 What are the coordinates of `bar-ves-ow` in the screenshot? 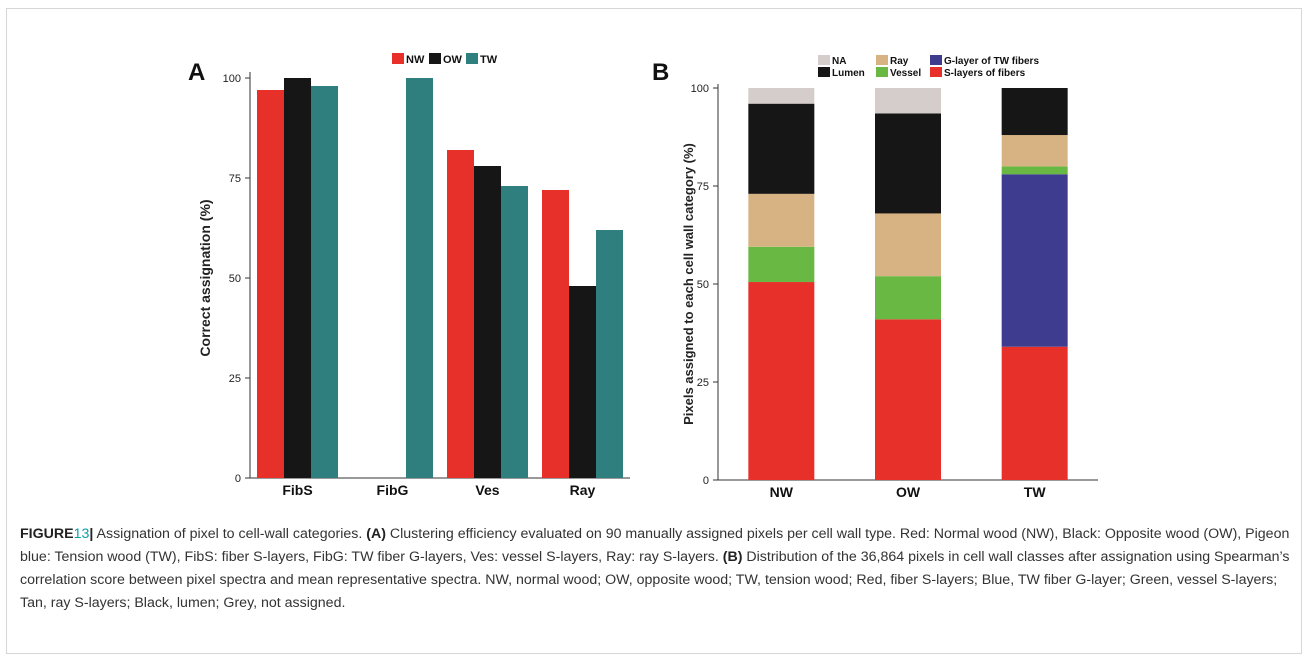 It's located at (487, 322).